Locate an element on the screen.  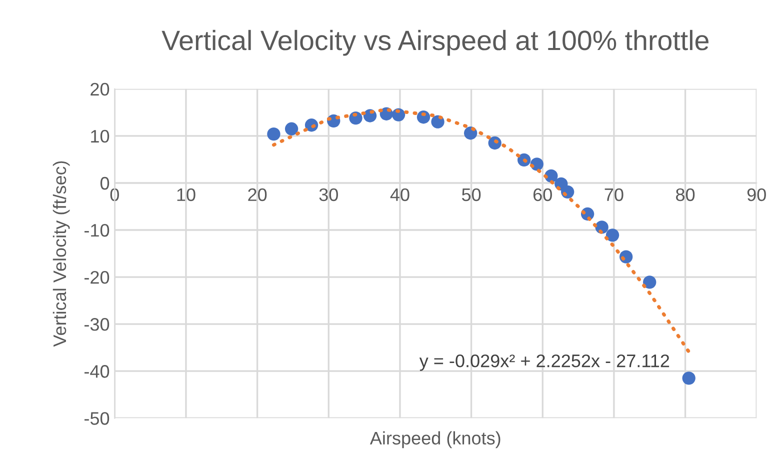
x-tick-label: 0 is located at coordinates (114, 195).